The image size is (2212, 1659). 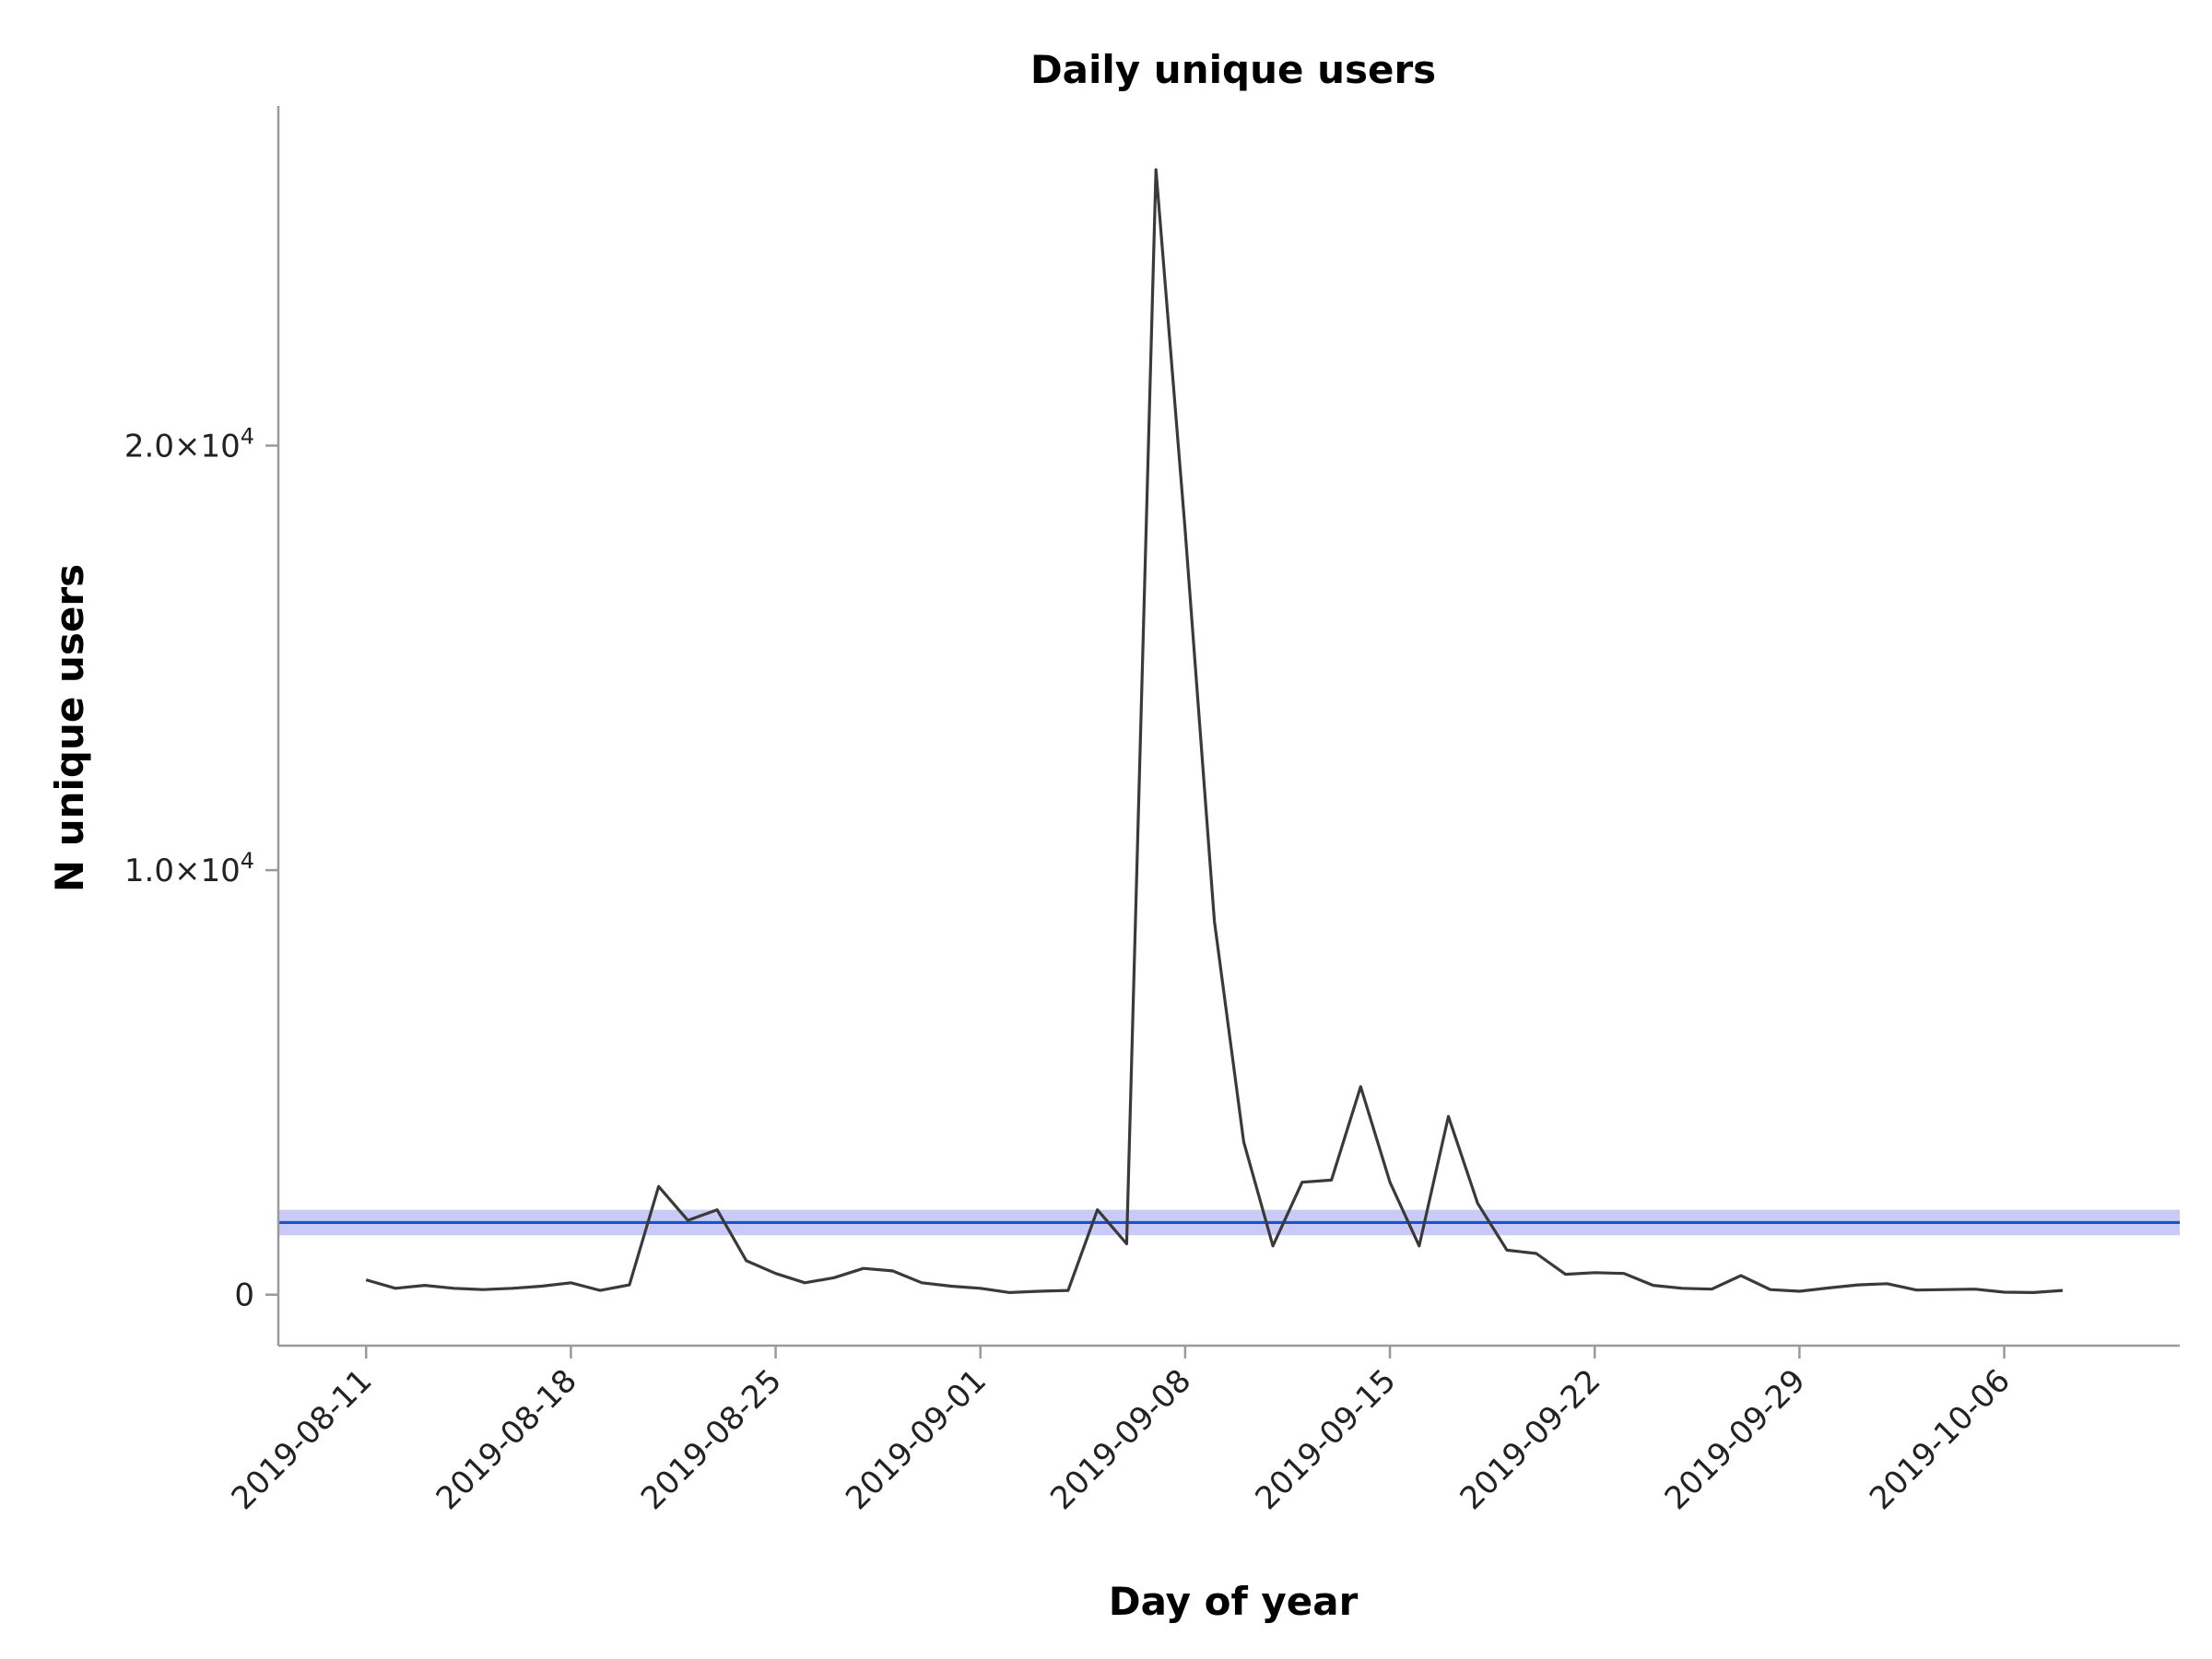 What do you see at coordinates (244, 1295) in the screenshot?
I see `y-tick-label: 0` at bounding box center [244, 1295].